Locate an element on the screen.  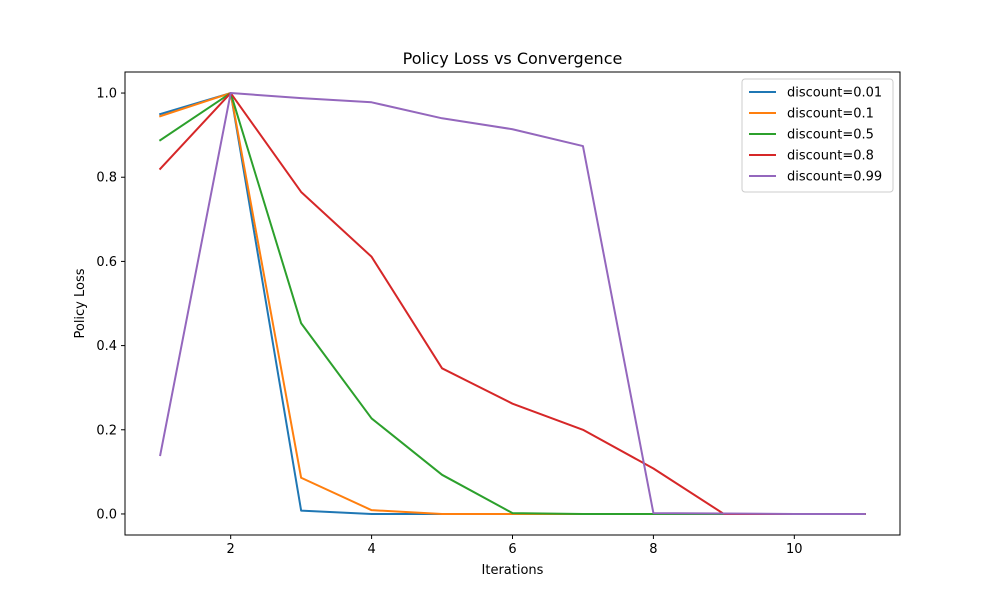
y-tick-label: 0.4 is located at coordinates (106, 346).